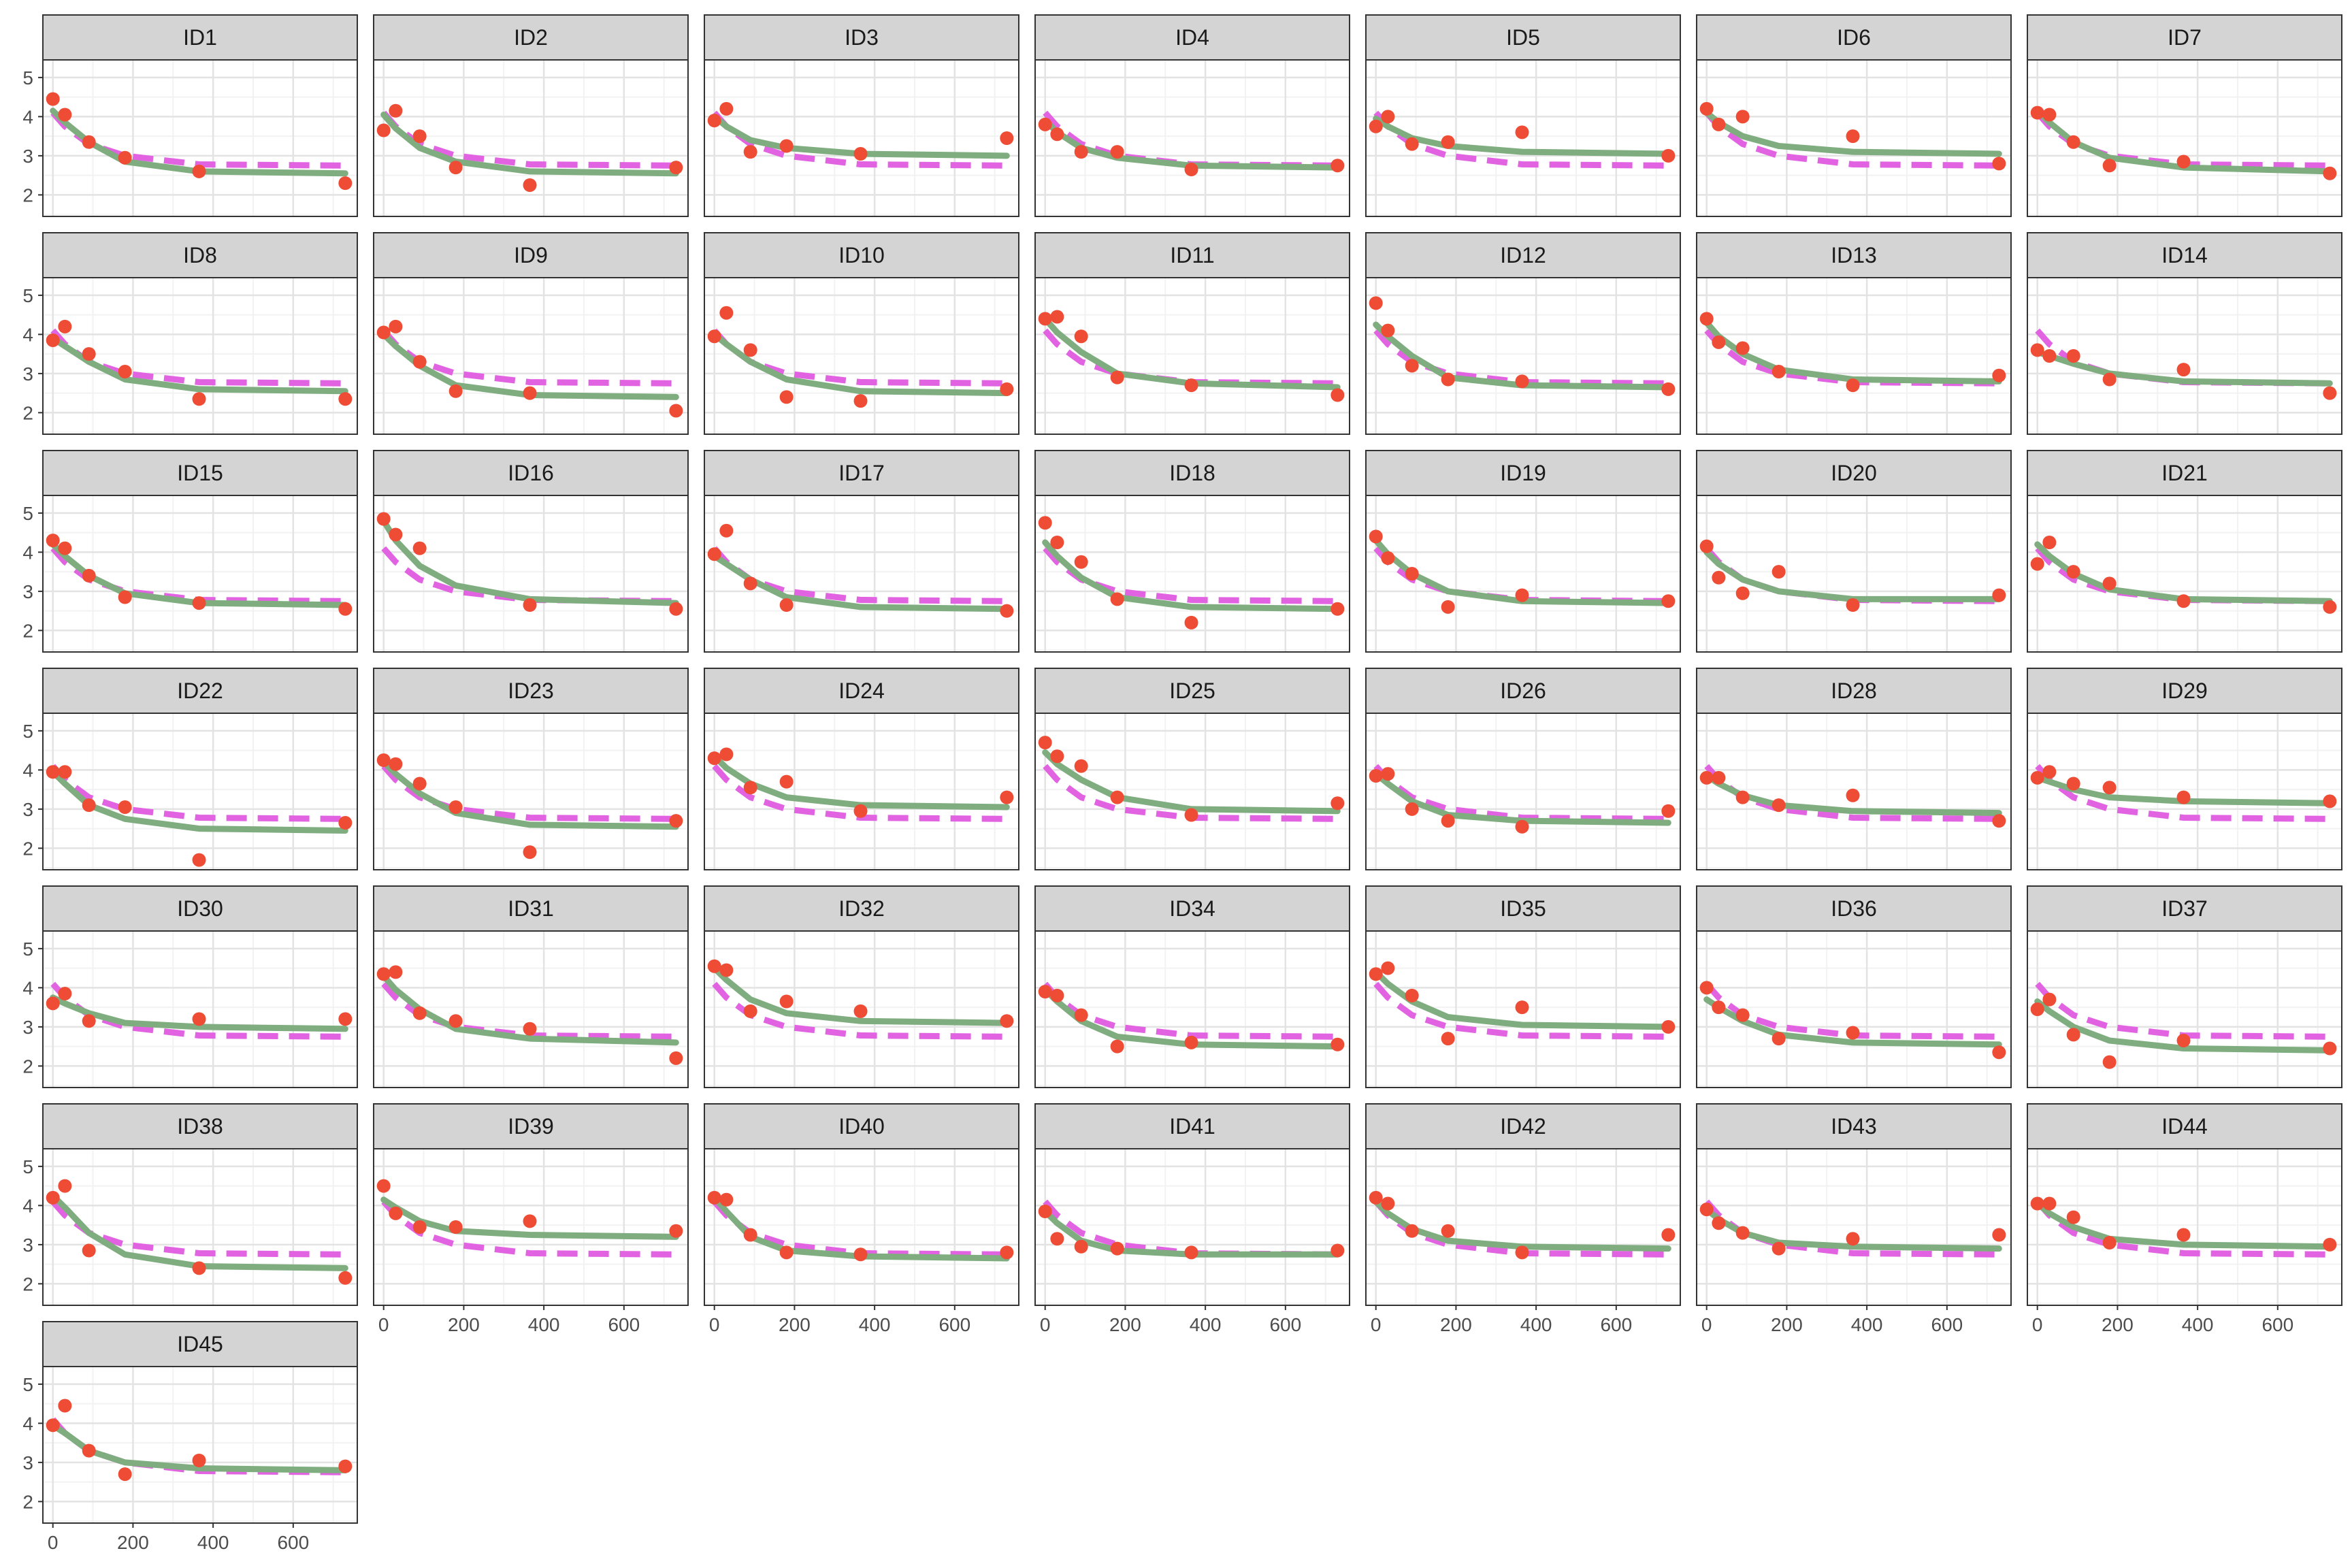 This screenshot has width=2352, height=1568. What do you see at coordinates (1867, 1325) in the screenshot?
I see `x-tick-label: 400` at bounding box center [1867, 1325].